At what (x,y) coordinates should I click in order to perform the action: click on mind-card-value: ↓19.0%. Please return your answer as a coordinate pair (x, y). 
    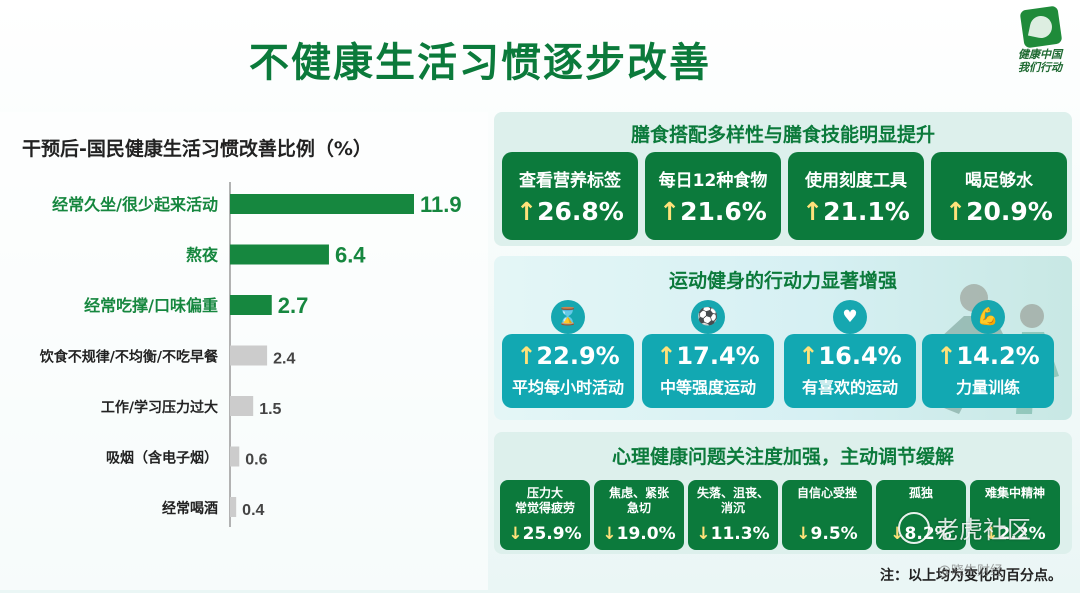
    Looking at the image, I should click on (639, 534).